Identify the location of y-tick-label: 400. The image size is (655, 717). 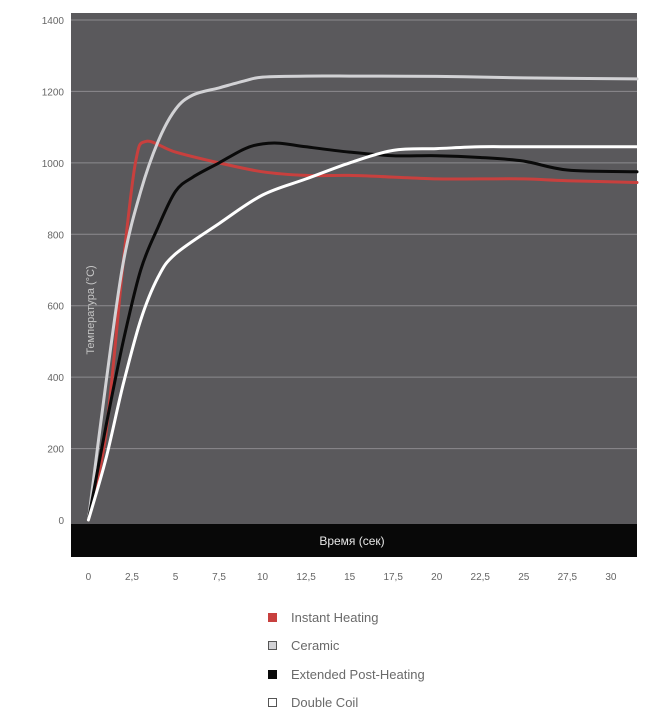
(55, 378).